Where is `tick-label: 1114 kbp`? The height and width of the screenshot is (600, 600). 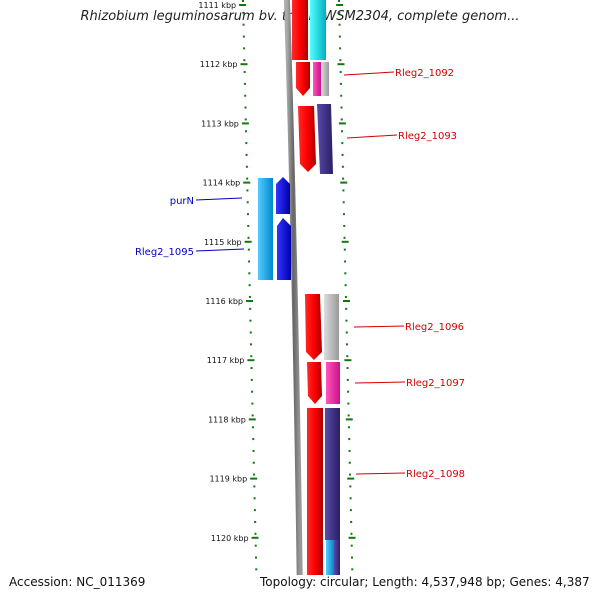
tick-label: 1114 kbp is located at coordinates (222, 183).